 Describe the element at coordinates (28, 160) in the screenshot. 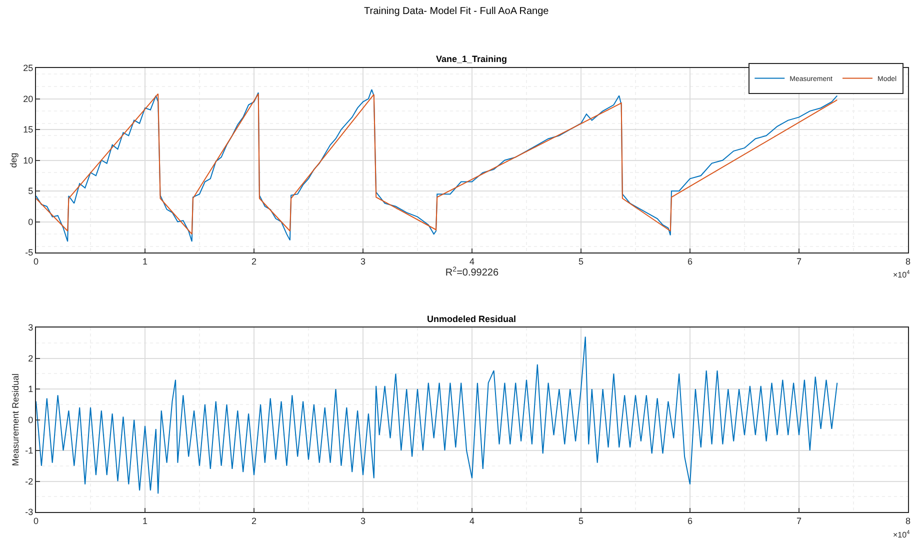

I see `y-tick-label: 10` at that location.